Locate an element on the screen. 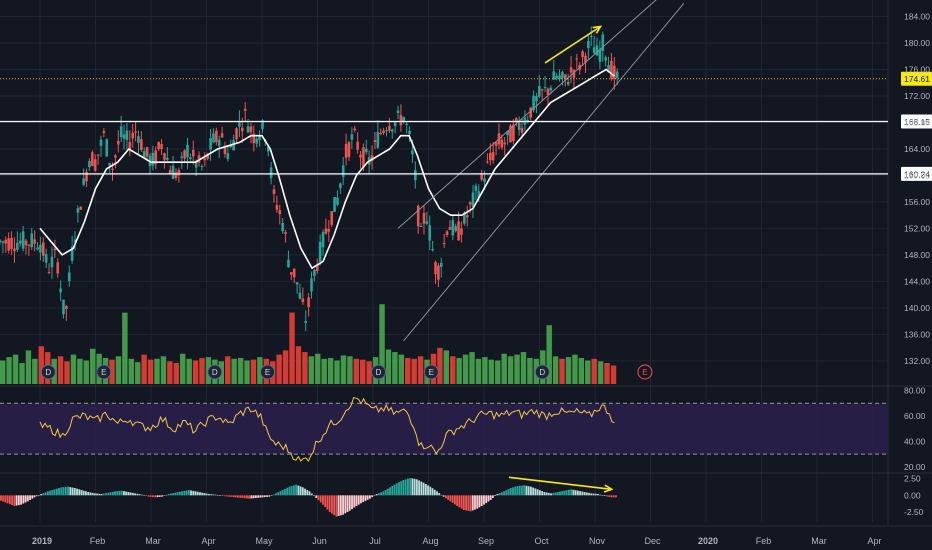 Image resolution: width=932 pixels, height=550 pixels. price-axis-tick: 156.00 is located at coordinates (917, 202).